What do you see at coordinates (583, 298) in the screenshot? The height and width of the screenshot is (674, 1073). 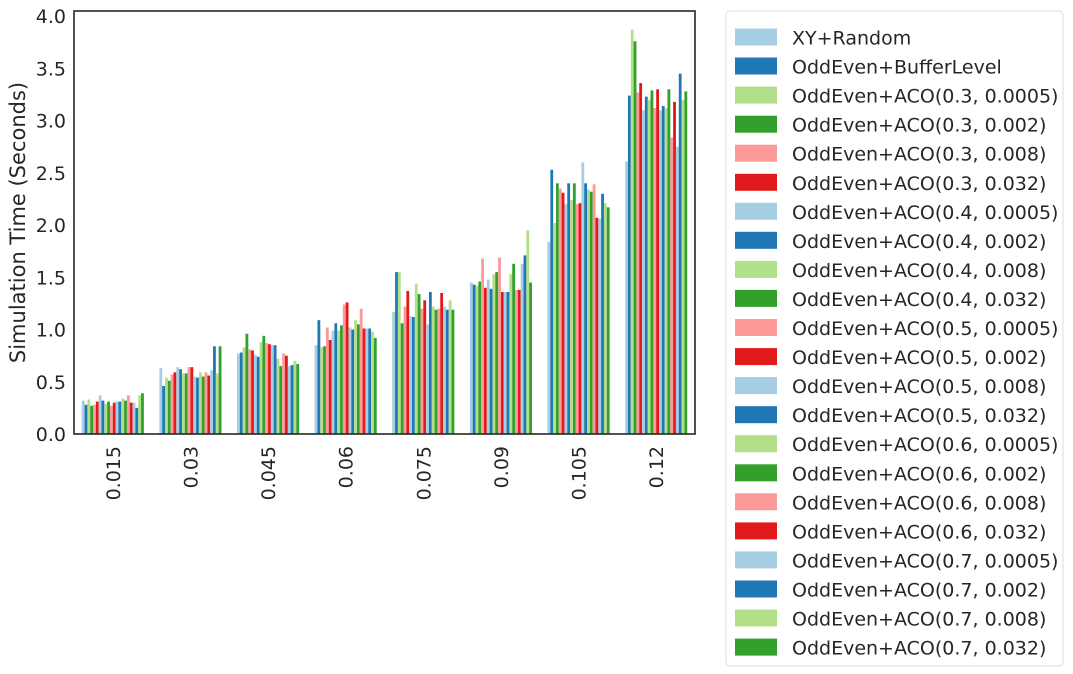 I see `bar-0.105-series-13` at bounding box center [583, 298].